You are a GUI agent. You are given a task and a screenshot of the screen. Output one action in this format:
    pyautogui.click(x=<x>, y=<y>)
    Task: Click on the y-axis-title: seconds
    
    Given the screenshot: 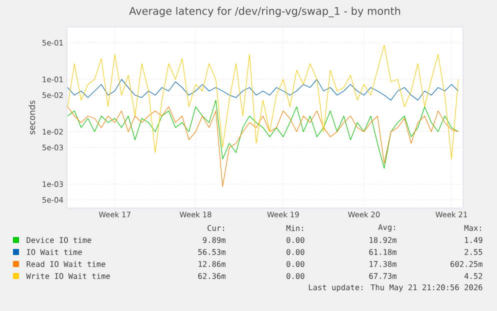 What is the action you would take?
    pyautogui.click(x=32, y=117)
    